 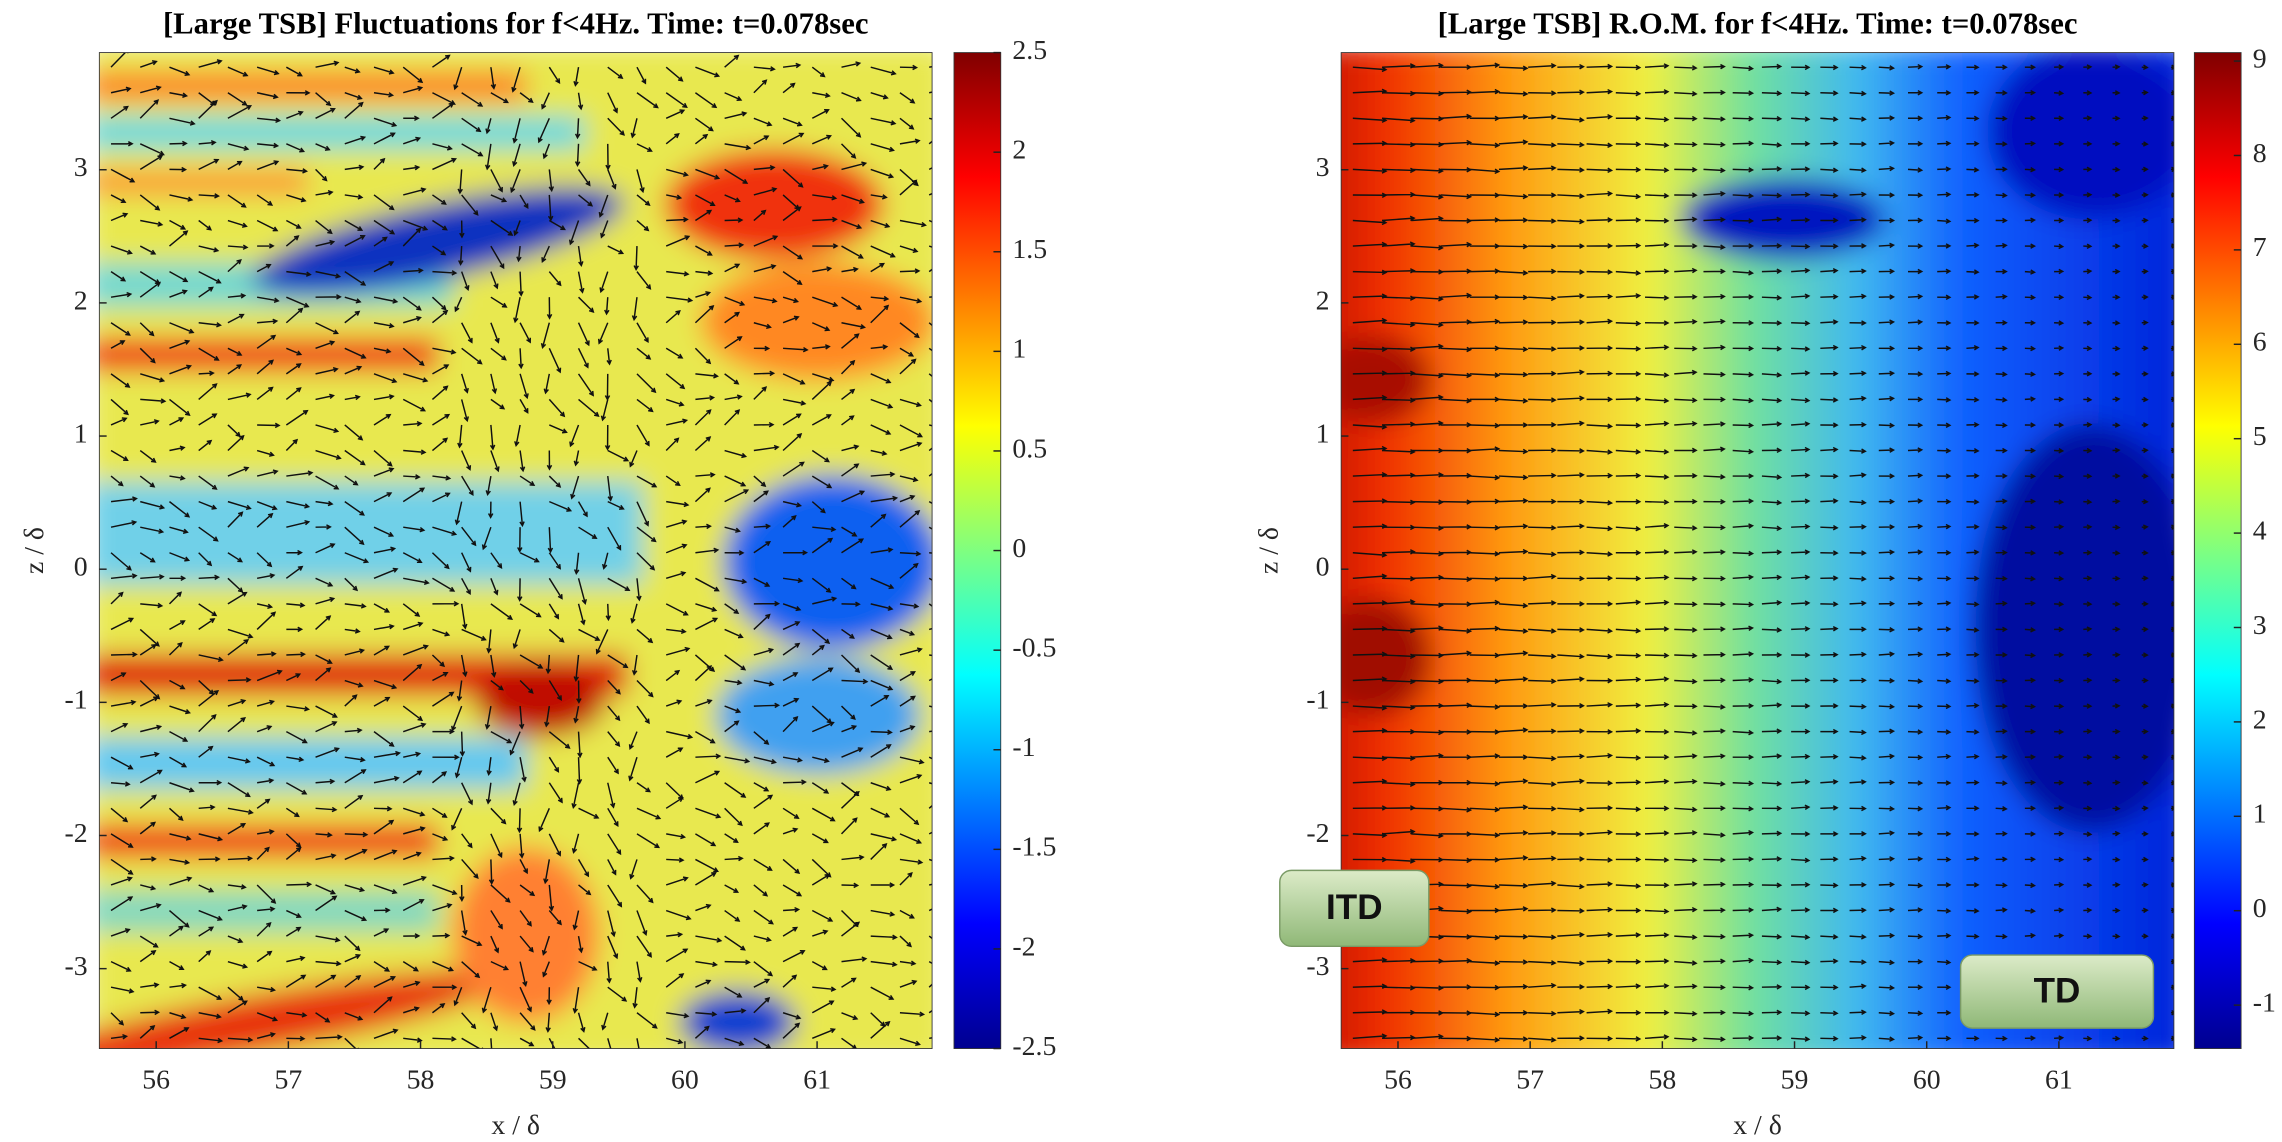 I want to click on colorbar-tick-label: 7, so click(x=2260, y=247).